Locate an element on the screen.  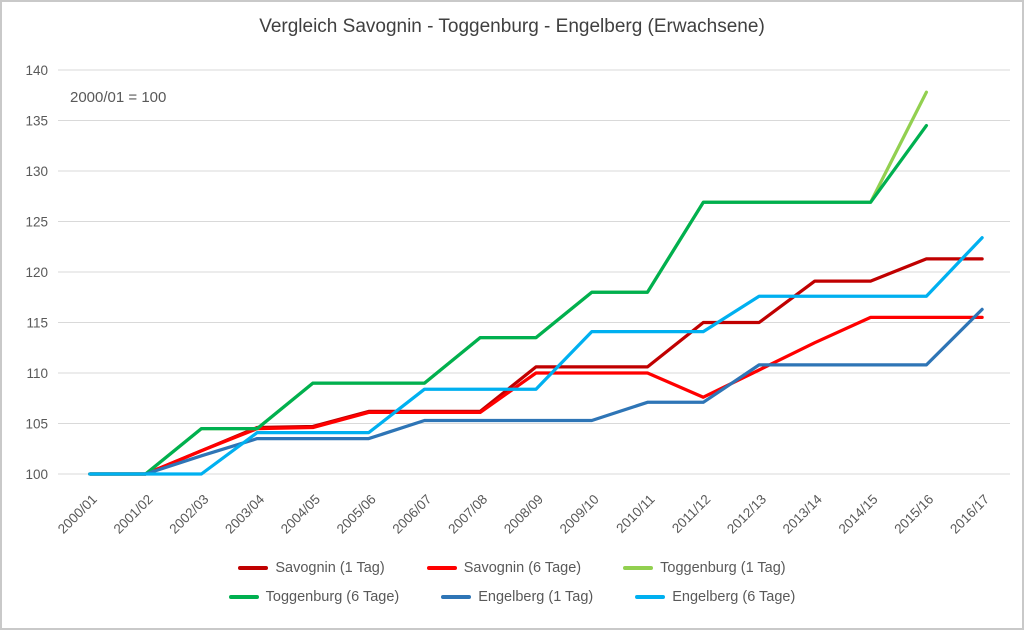
legend-item-savognin-6-tage: Savognin (6 Tage) is located at coordinates (504, 568).